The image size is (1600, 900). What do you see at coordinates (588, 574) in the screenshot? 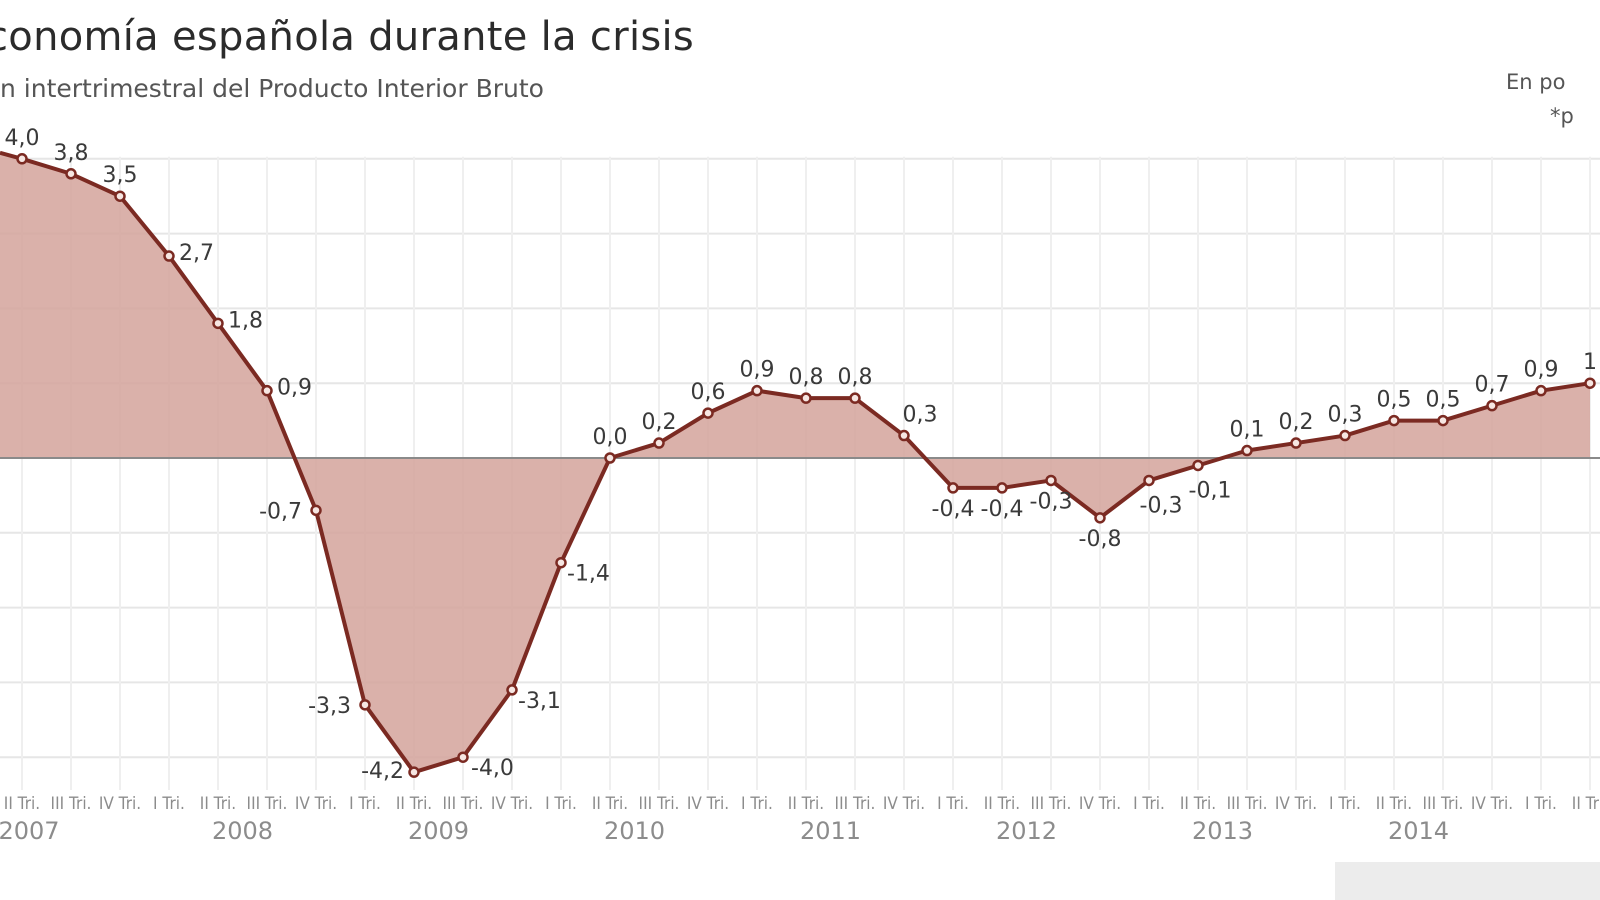
I see `data-label: -1,4` at bounding box center [588, 574].